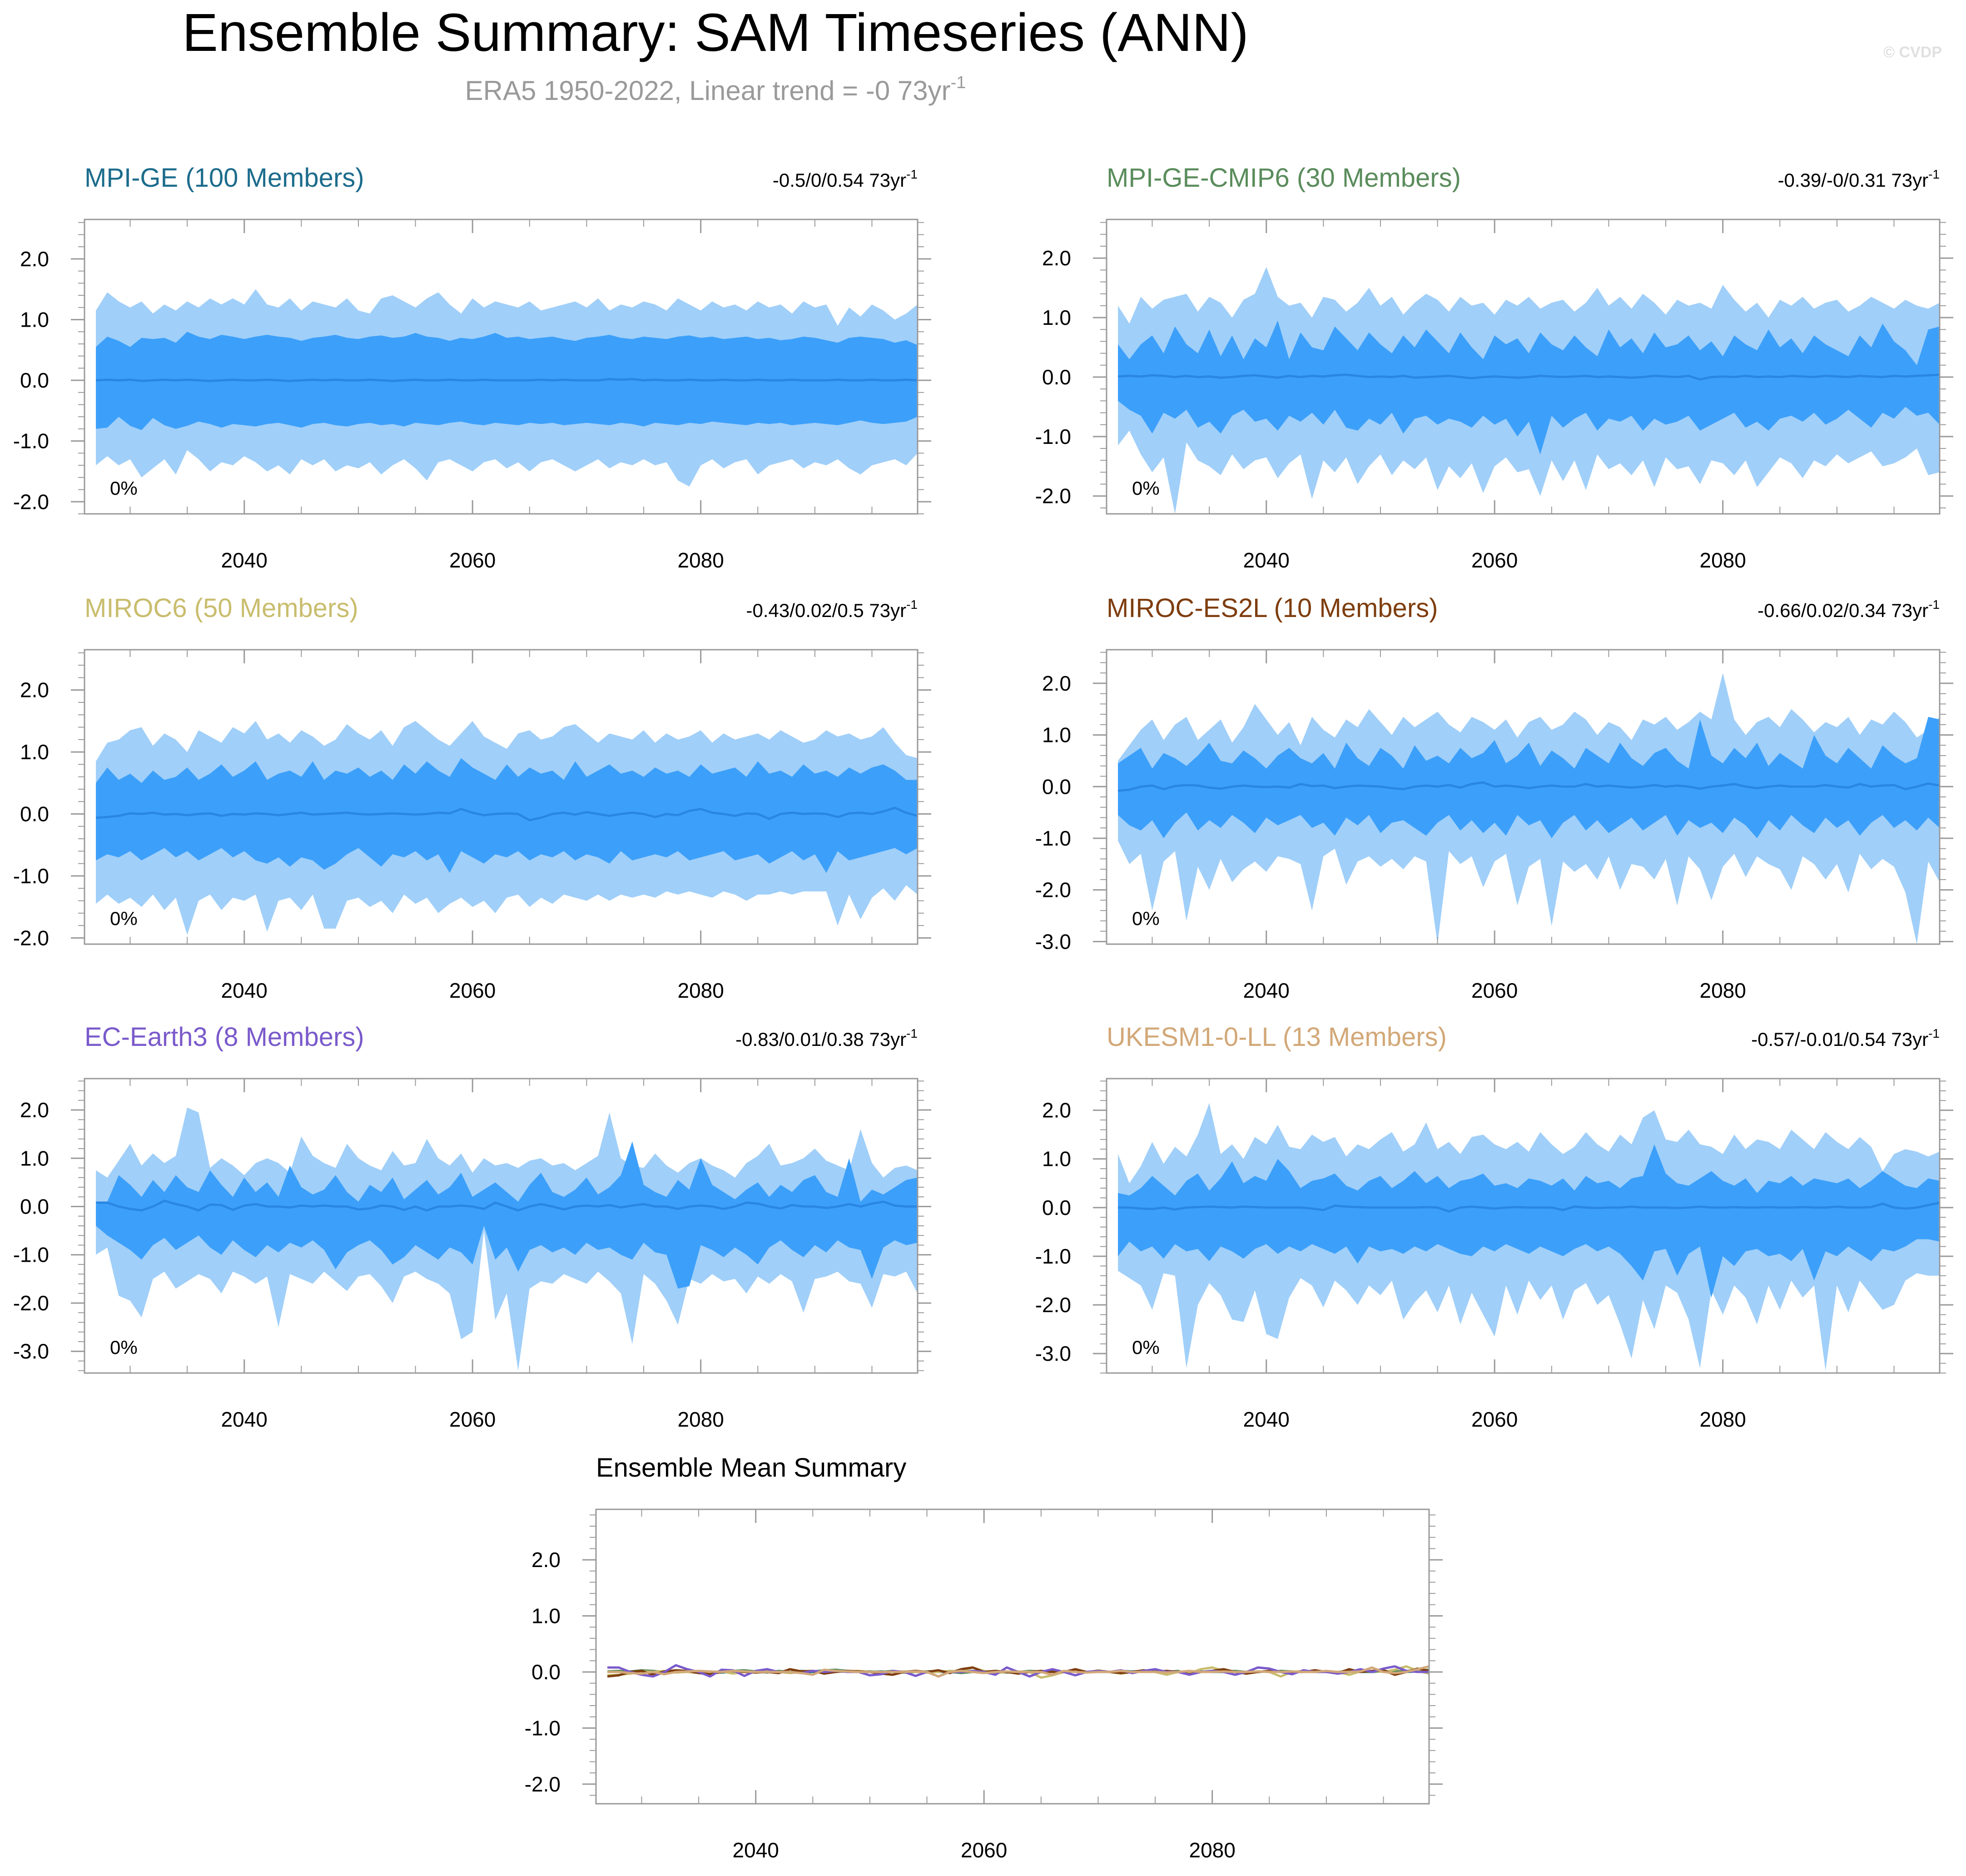 The width and height of the screenshot is (1966, 1876). Describe the element at coordinates (958, 82) in the screenshot. I see `figure-subtitle-superscript: -1` at that location.